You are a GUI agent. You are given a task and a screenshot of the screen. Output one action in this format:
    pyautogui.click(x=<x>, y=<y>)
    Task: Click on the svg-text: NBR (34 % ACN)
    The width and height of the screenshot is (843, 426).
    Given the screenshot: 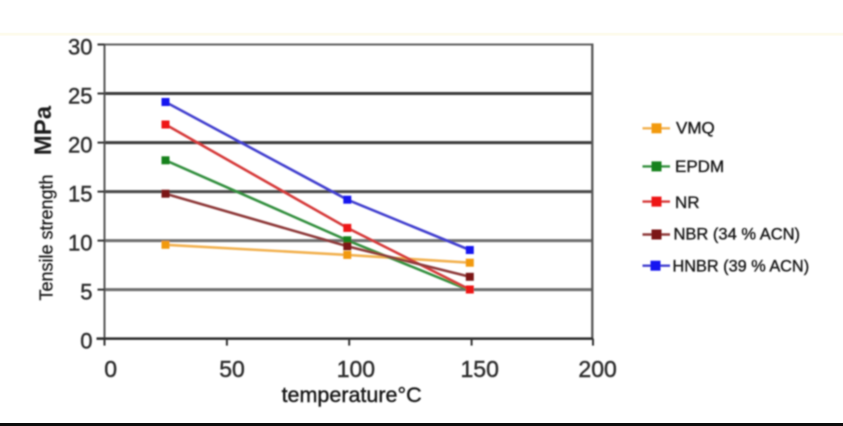 What is the action you would take?
    pyautogui.click(x=737, y=235)
    